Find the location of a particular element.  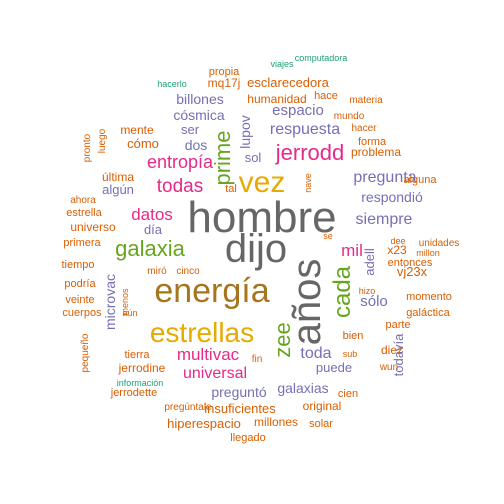

cloud-word: cósmica is located at coordinates (199, 115).